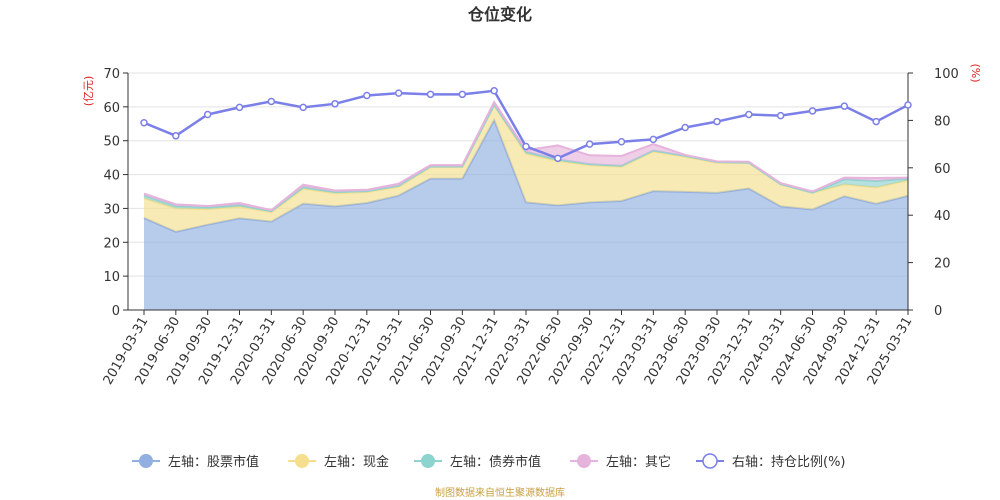 The image size is (1000, 500). What do you see at coordinates (111, 243) in the screenshot?
I see `left-axis-tick-label: 20` at bounding box center [111, 243].